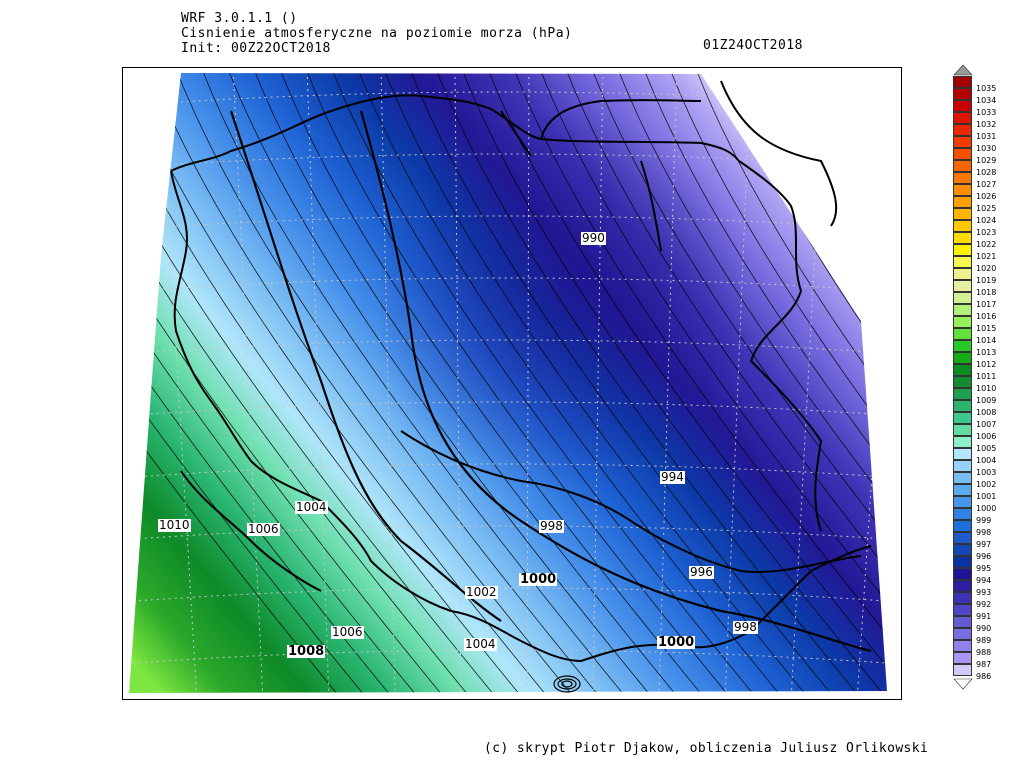  What do you see at coordinates (986, 124) in the screenshot?
I see `legend-label: 1032` at bounding box center [986, 124].